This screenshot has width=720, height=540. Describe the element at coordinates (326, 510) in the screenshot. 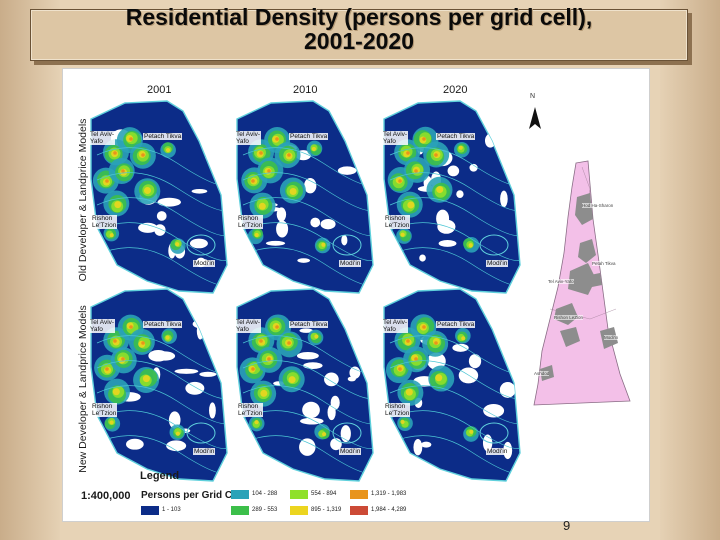

I see `legend-label: 895 - 1,319` at that location.